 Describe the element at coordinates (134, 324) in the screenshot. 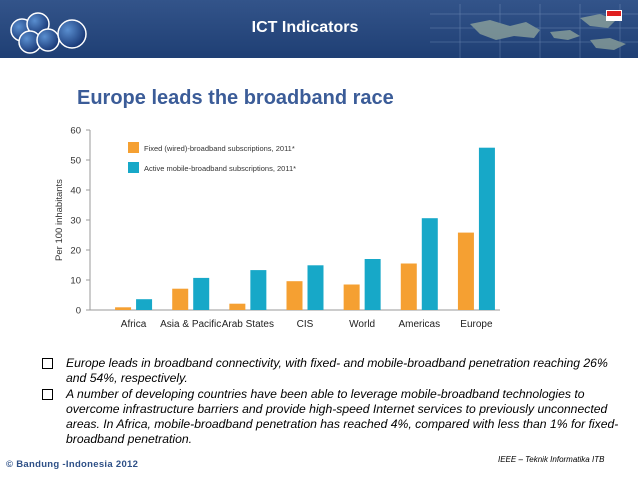

I see `x-tick-label: Africa` at that location.